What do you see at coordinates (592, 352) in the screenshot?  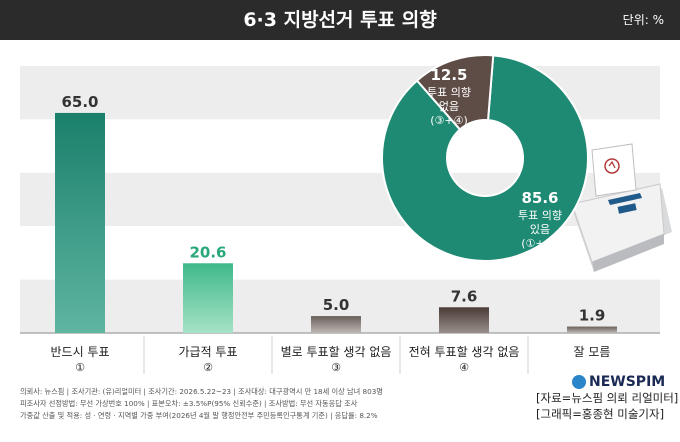 I see `category-label: 잘 모름` at bounding box center [592, 352].